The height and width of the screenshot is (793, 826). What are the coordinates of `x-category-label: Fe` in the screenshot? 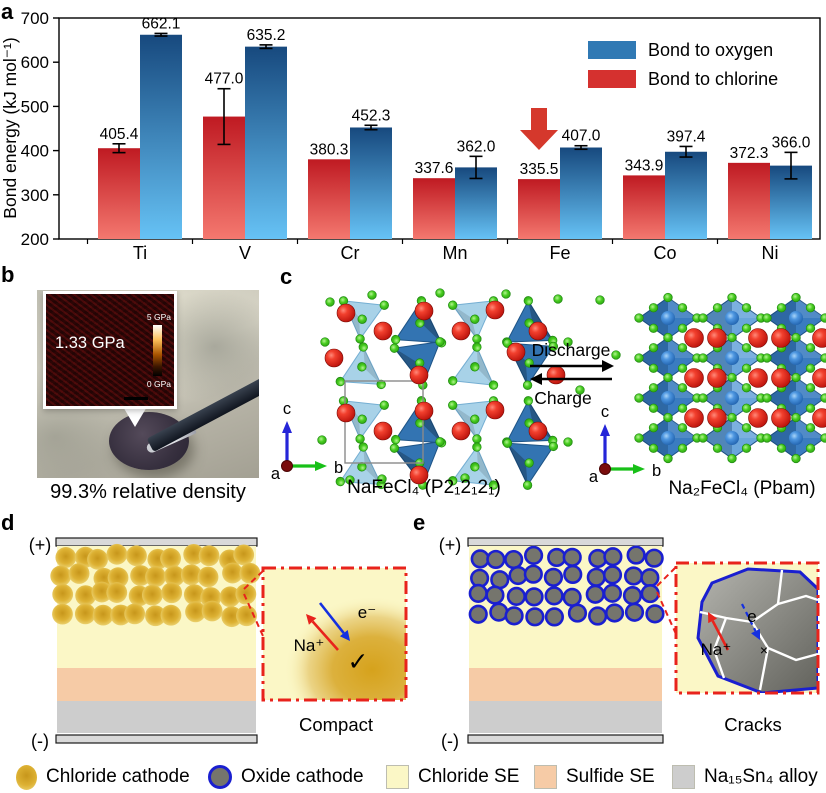 It's located at (559, 253).